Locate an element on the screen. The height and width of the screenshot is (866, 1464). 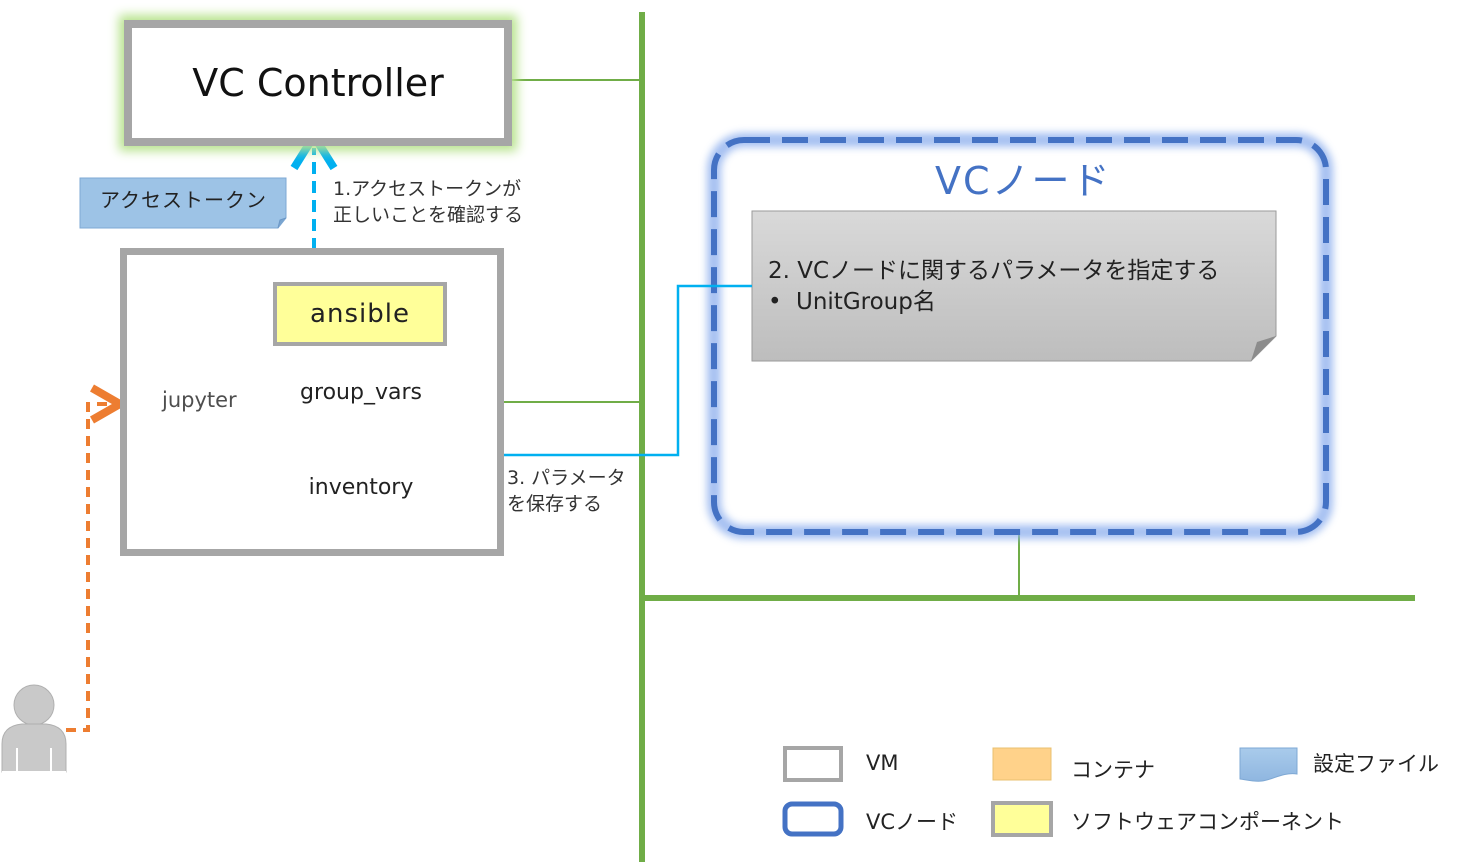
legend-vcnode-label: VCノード is located at coordinates (912, 822).